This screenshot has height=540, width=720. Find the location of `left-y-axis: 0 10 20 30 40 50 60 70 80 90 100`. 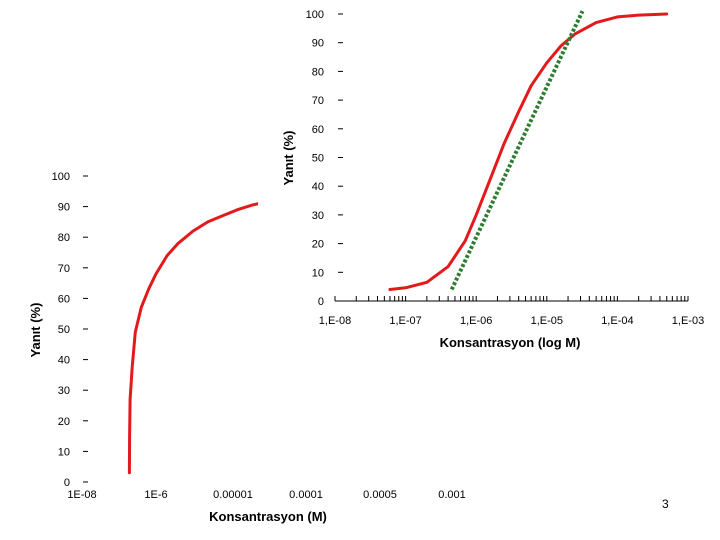

left-y-axis: 0 10 20 30 40 50 60 70 80 90 100 is located at coordinates (70, 330).